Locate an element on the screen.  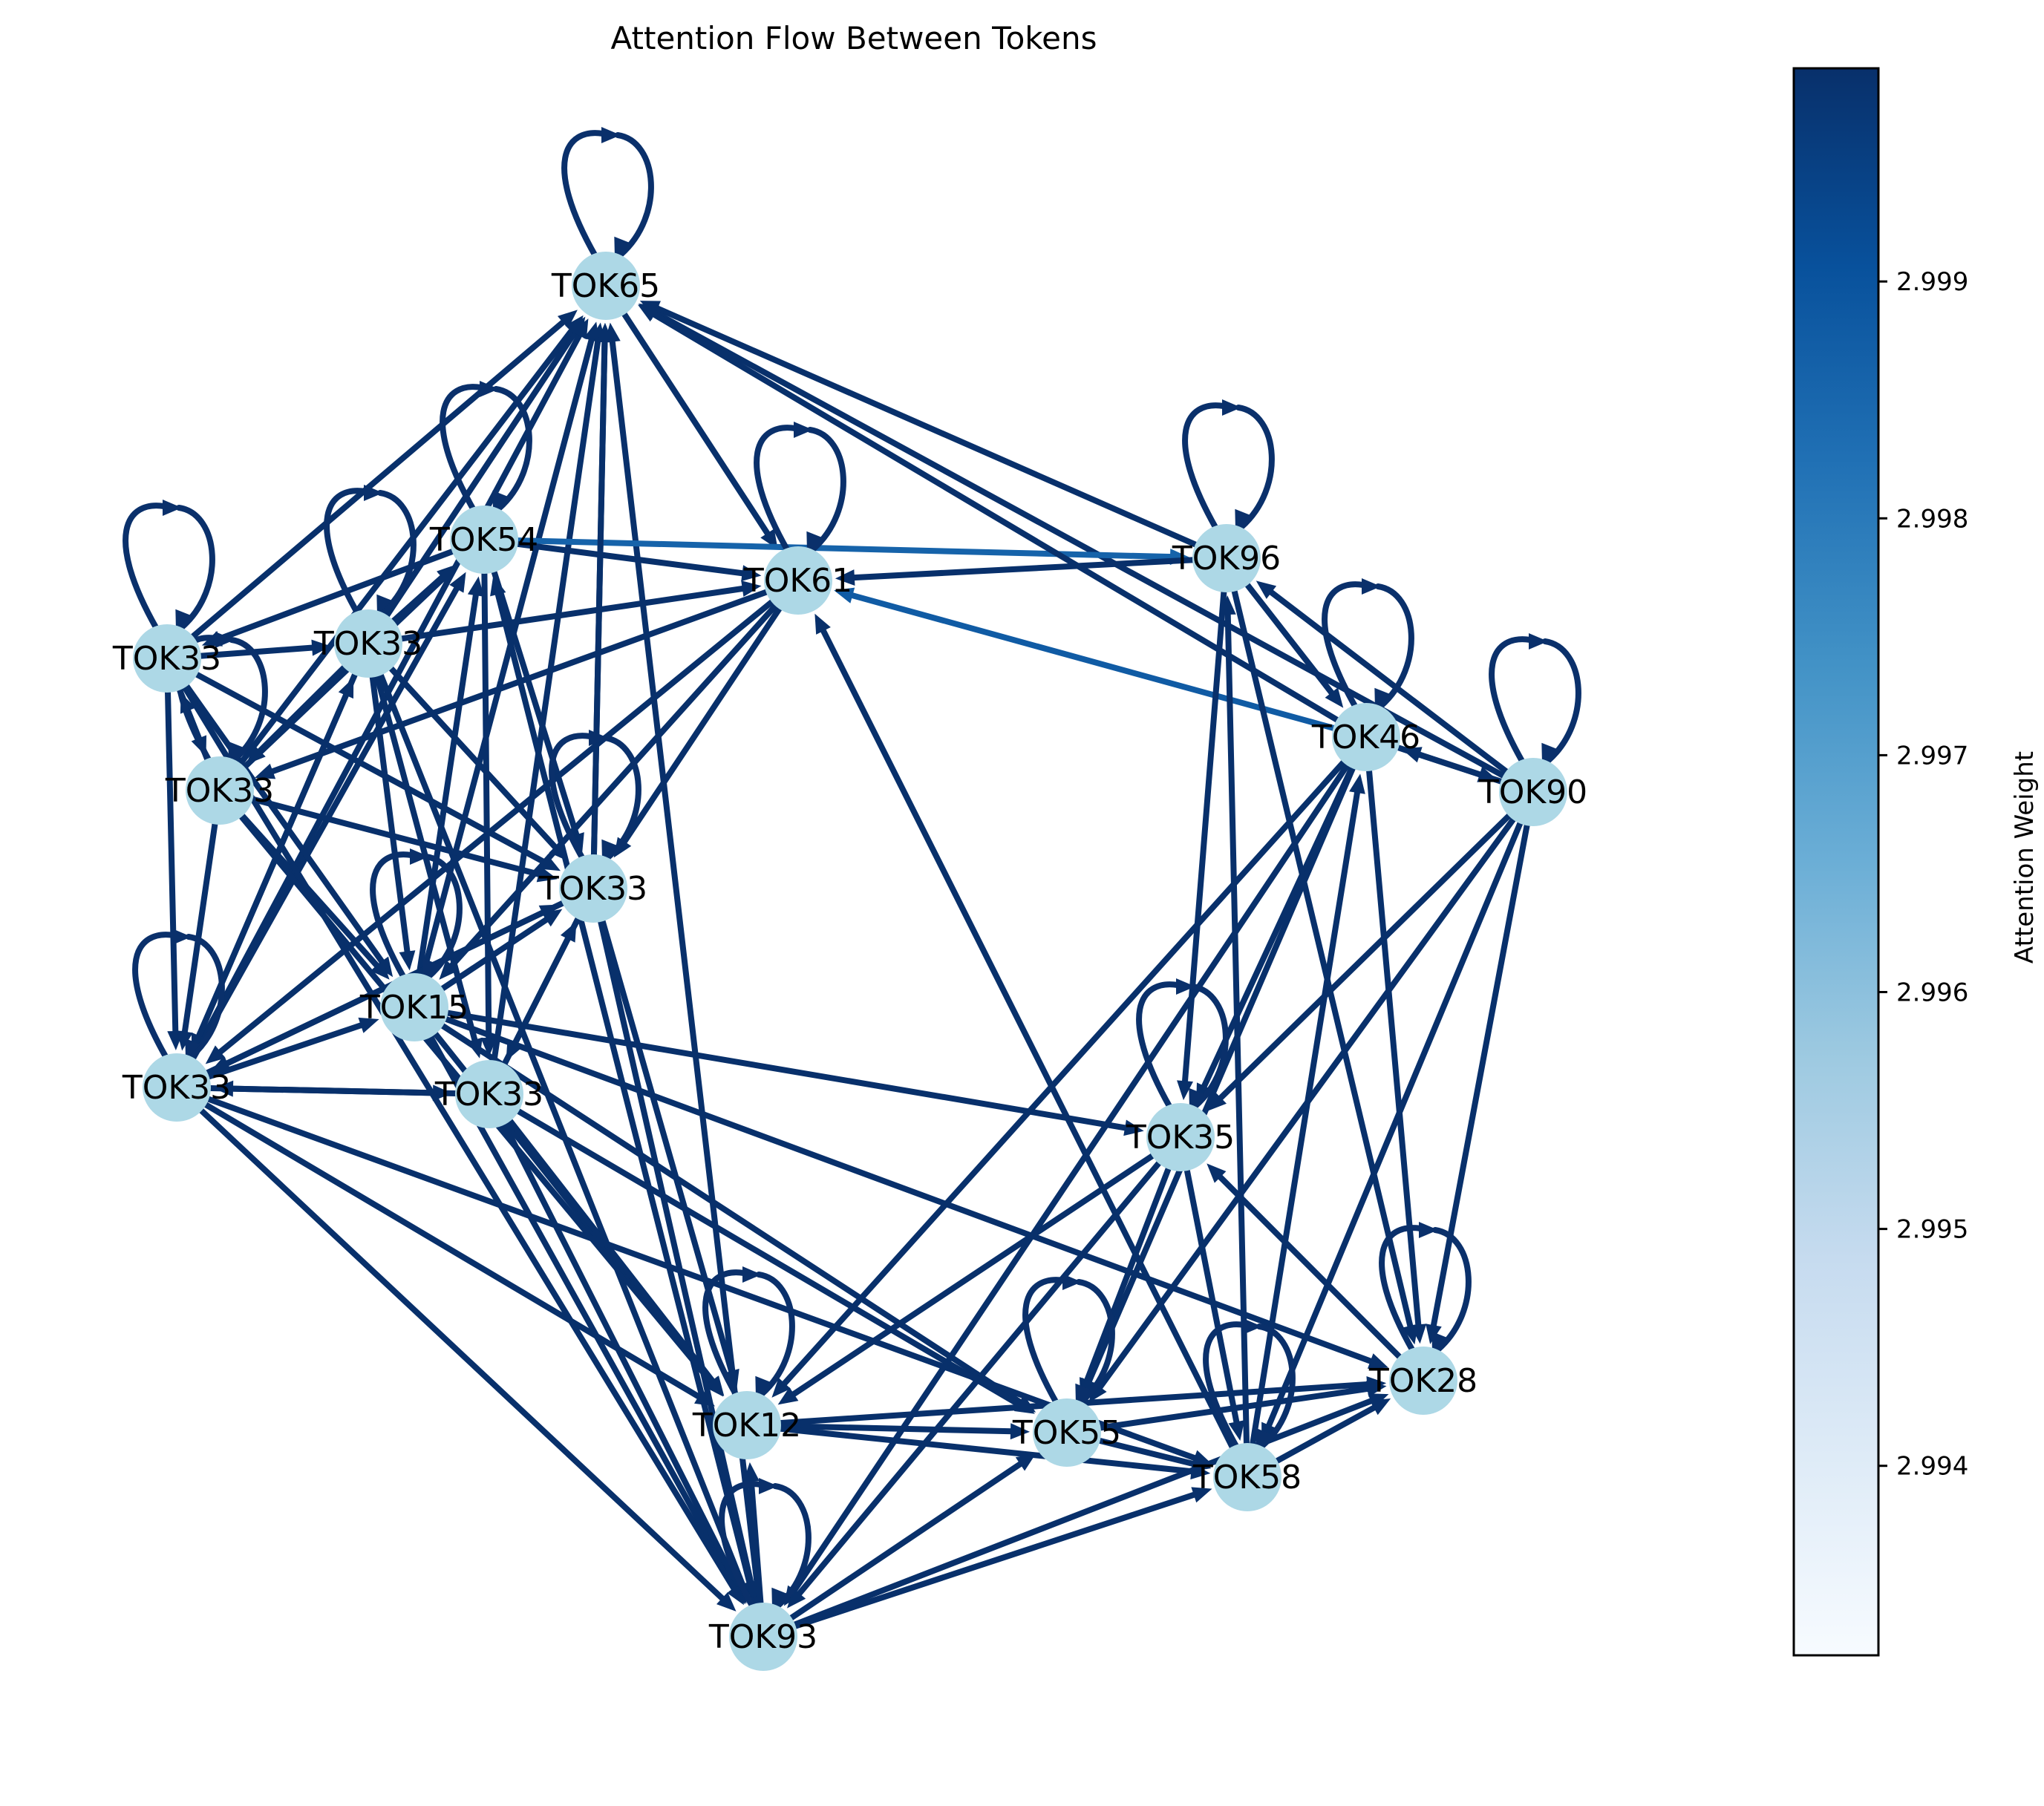
colorbar-tick-label: 2.998 is located at coordinates (1932, 519).